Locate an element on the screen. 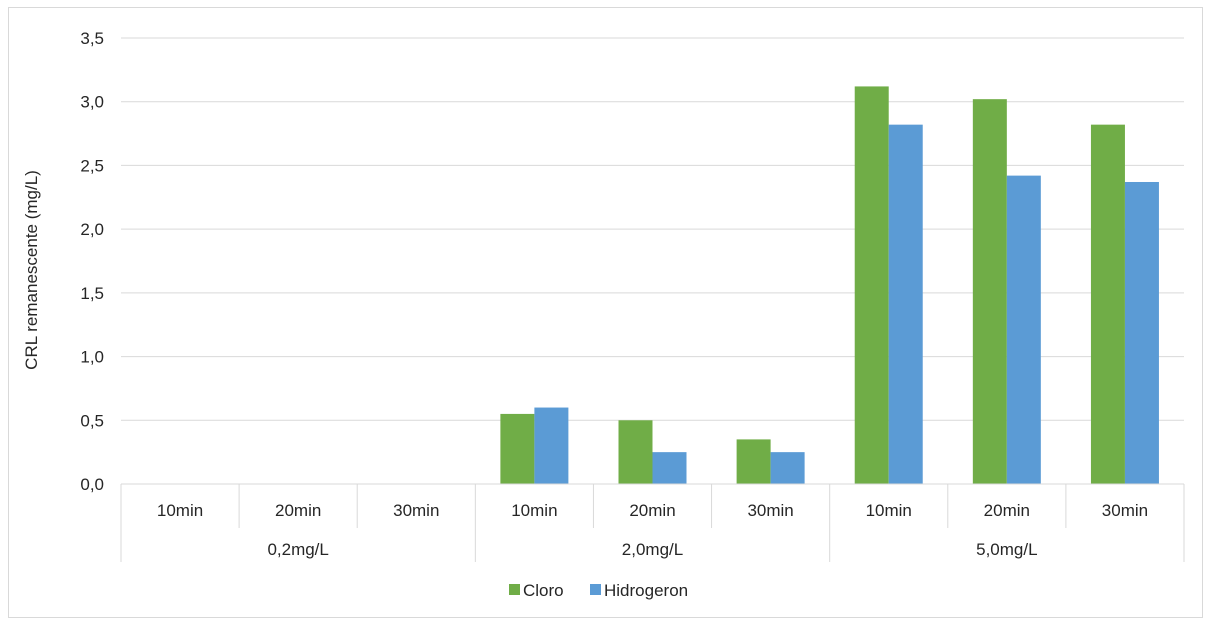  legend: Cloro Hidrogeron is located at coordinates (598, 590).